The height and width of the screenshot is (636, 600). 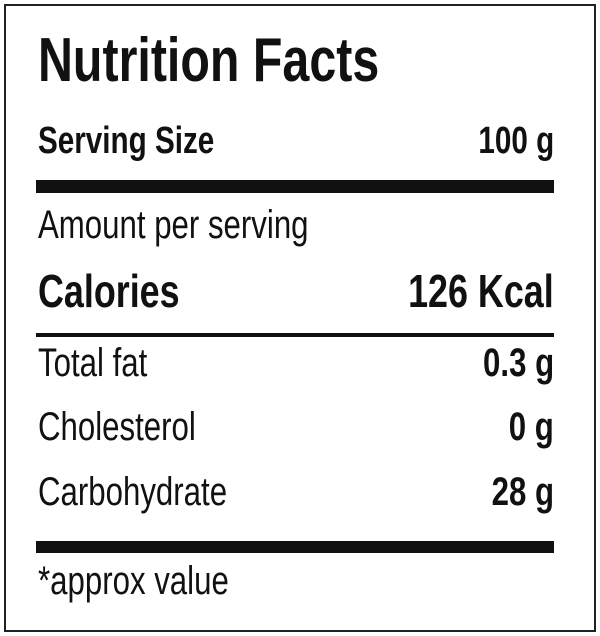 What do you see at coordinates (173, 225) in the screenshot?
I see `amount-heading: Amount per serving` at bounding box center [173, 225].